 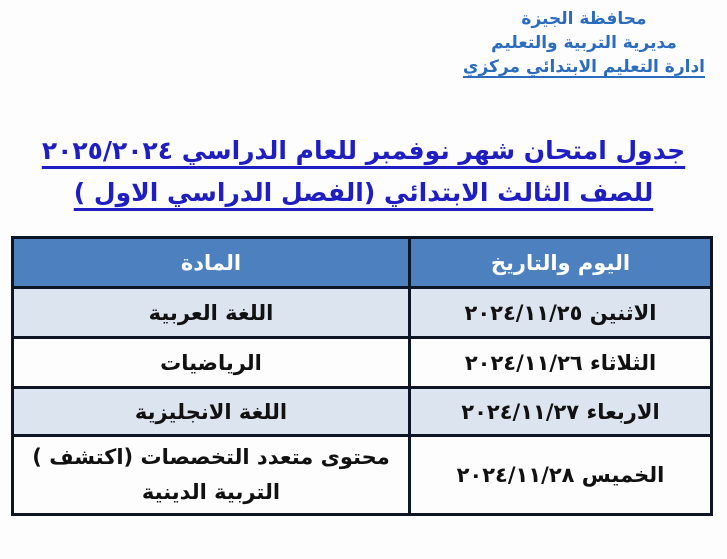 What do you see at coordinates (560, 262) in the screenshot?
I see `column-header-day-date: اليوم والتاريخ` at bounding box center [560, 262].